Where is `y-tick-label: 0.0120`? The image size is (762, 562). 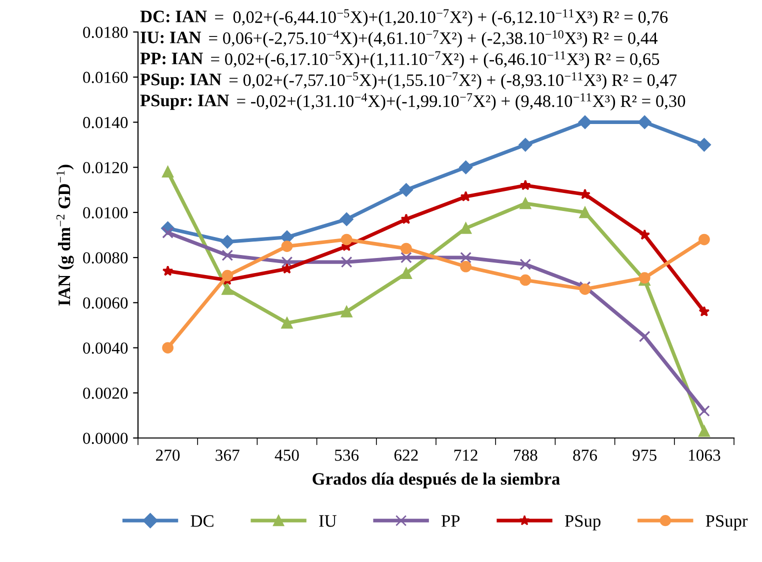 y-tick-label: 0.0120 is located at coordinates (105, 168).